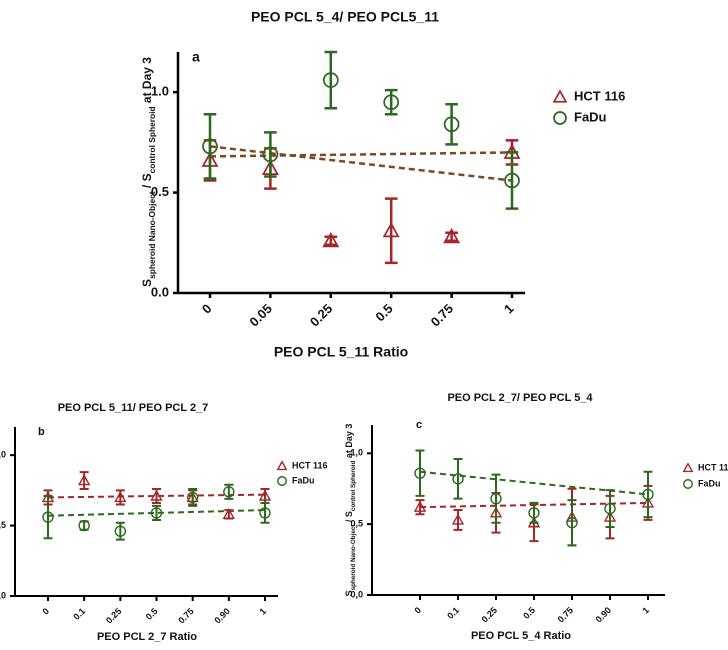 This screenshot has width=728, height=650. Describe the element at coordinates (160, 291) in the screenshot. I see `y-tick-label: 0.0` at that location.